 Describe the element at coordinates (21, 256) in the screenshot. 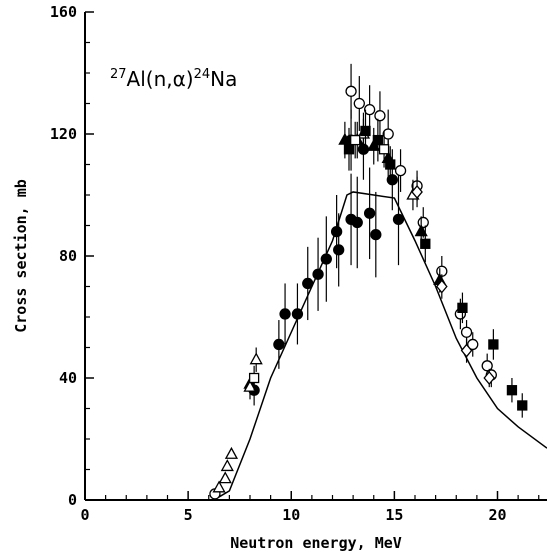

I see `y-axis-label: Cross section, mb` at that location.